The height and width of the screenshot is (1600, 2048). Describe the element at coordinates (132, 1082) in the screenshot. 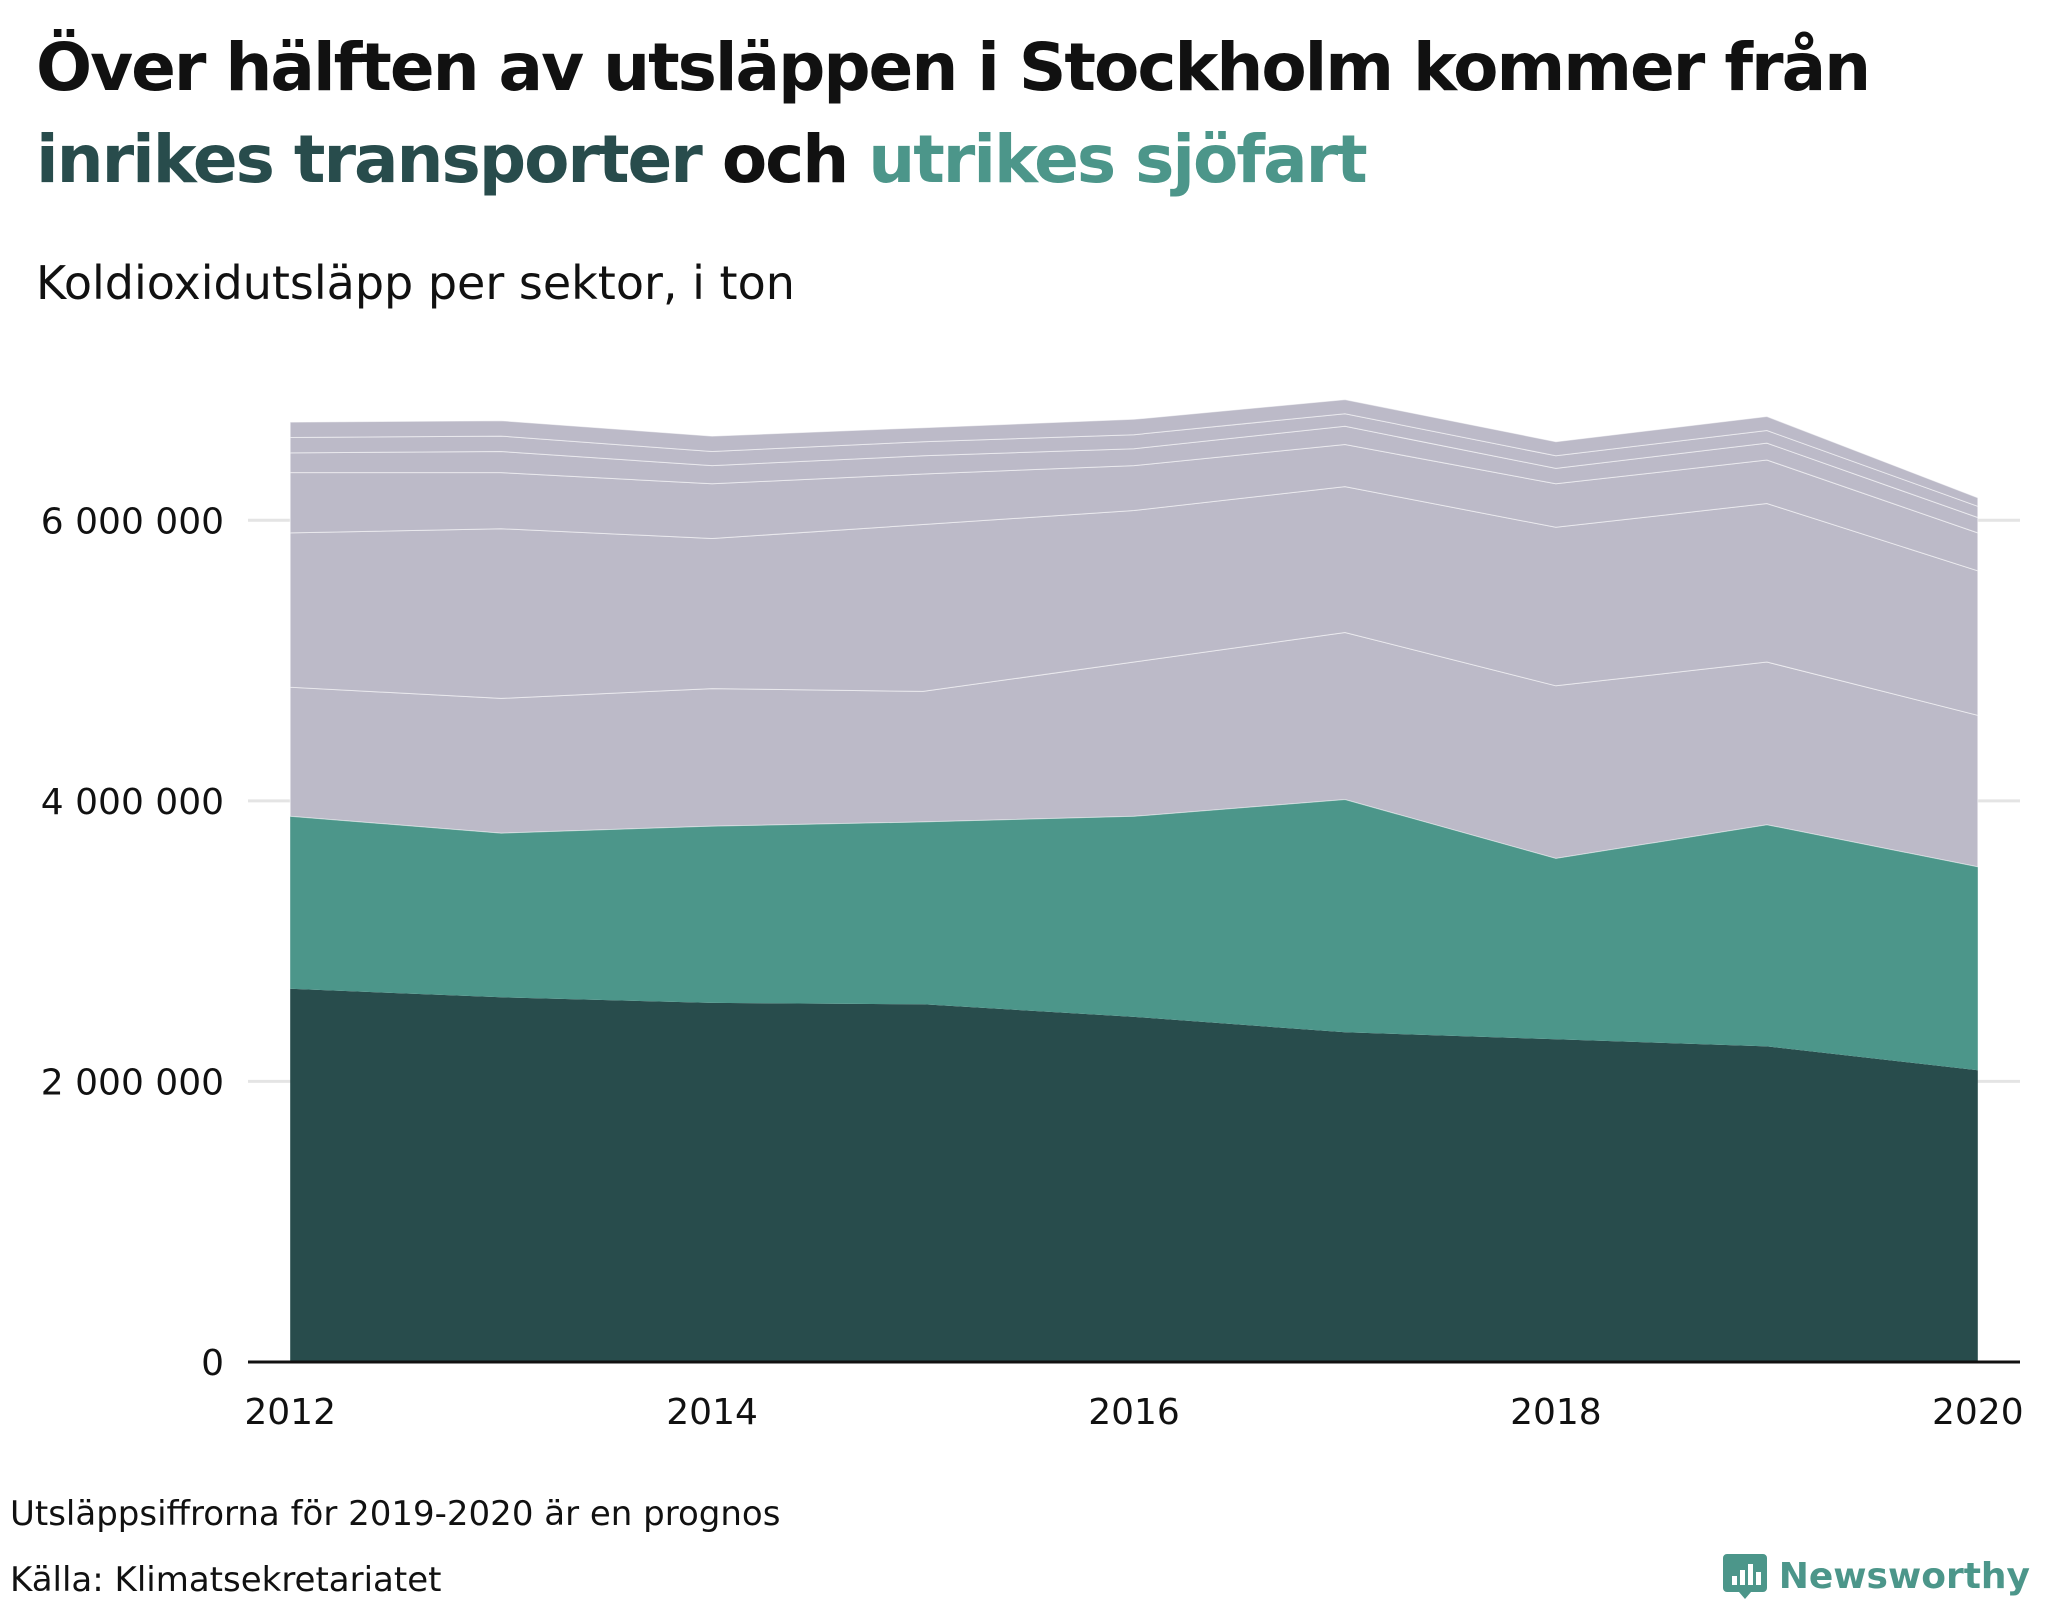

I see `y-tick-label: 2 000 000` at that location.